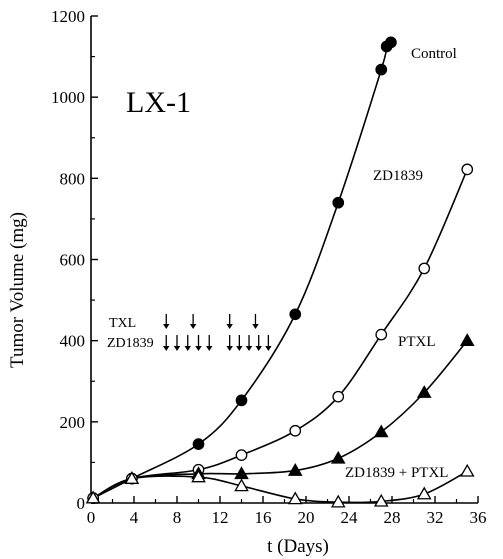 Image resolution: width=503 pixels, height=559 pixels. I want to click on x-tick-label: 0, so click(91, 517).